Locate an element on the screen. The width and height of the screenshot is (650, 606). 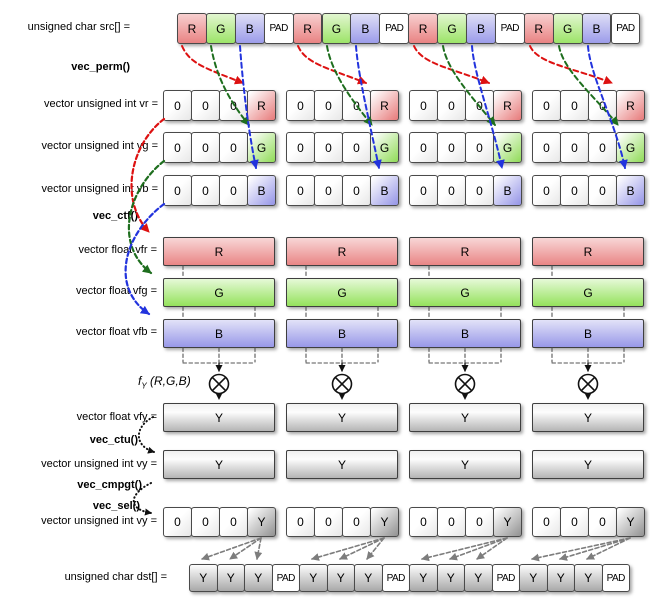
vfg-label: vector float vfg = is located at coordinates (116, 291).